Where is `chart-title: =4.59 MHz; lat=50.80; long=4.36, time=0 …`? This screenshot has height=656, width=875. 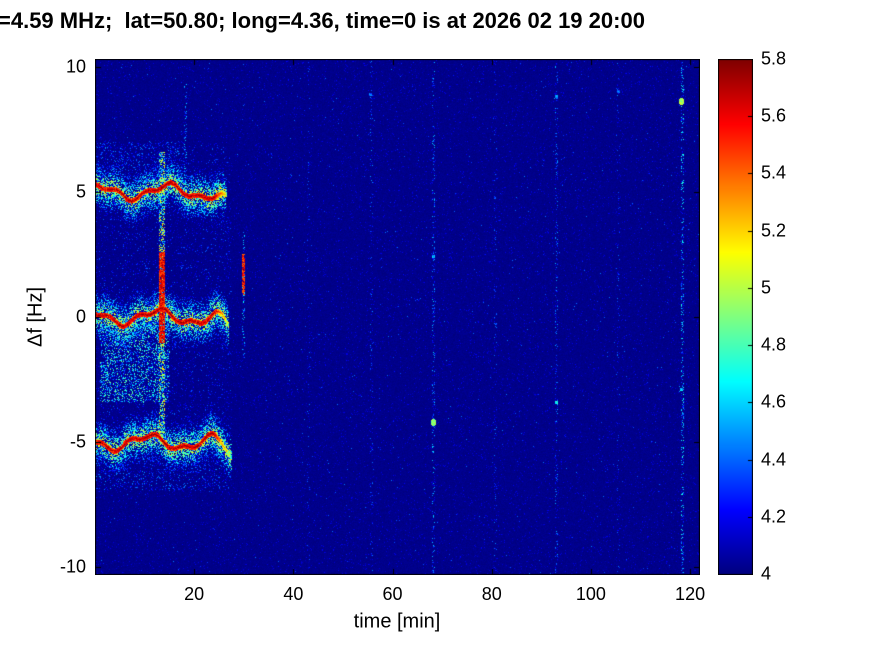 chart-title: =4.59 MHz; lat=50.80; long=4.36, time=0 … is located at coordinates (322, 20).